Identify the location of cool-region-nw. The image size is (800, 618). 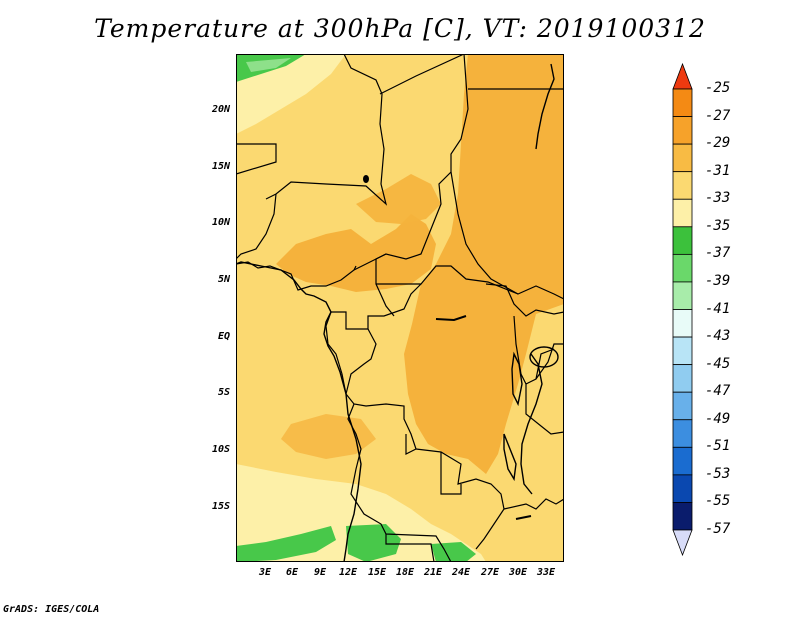
(291, 94).